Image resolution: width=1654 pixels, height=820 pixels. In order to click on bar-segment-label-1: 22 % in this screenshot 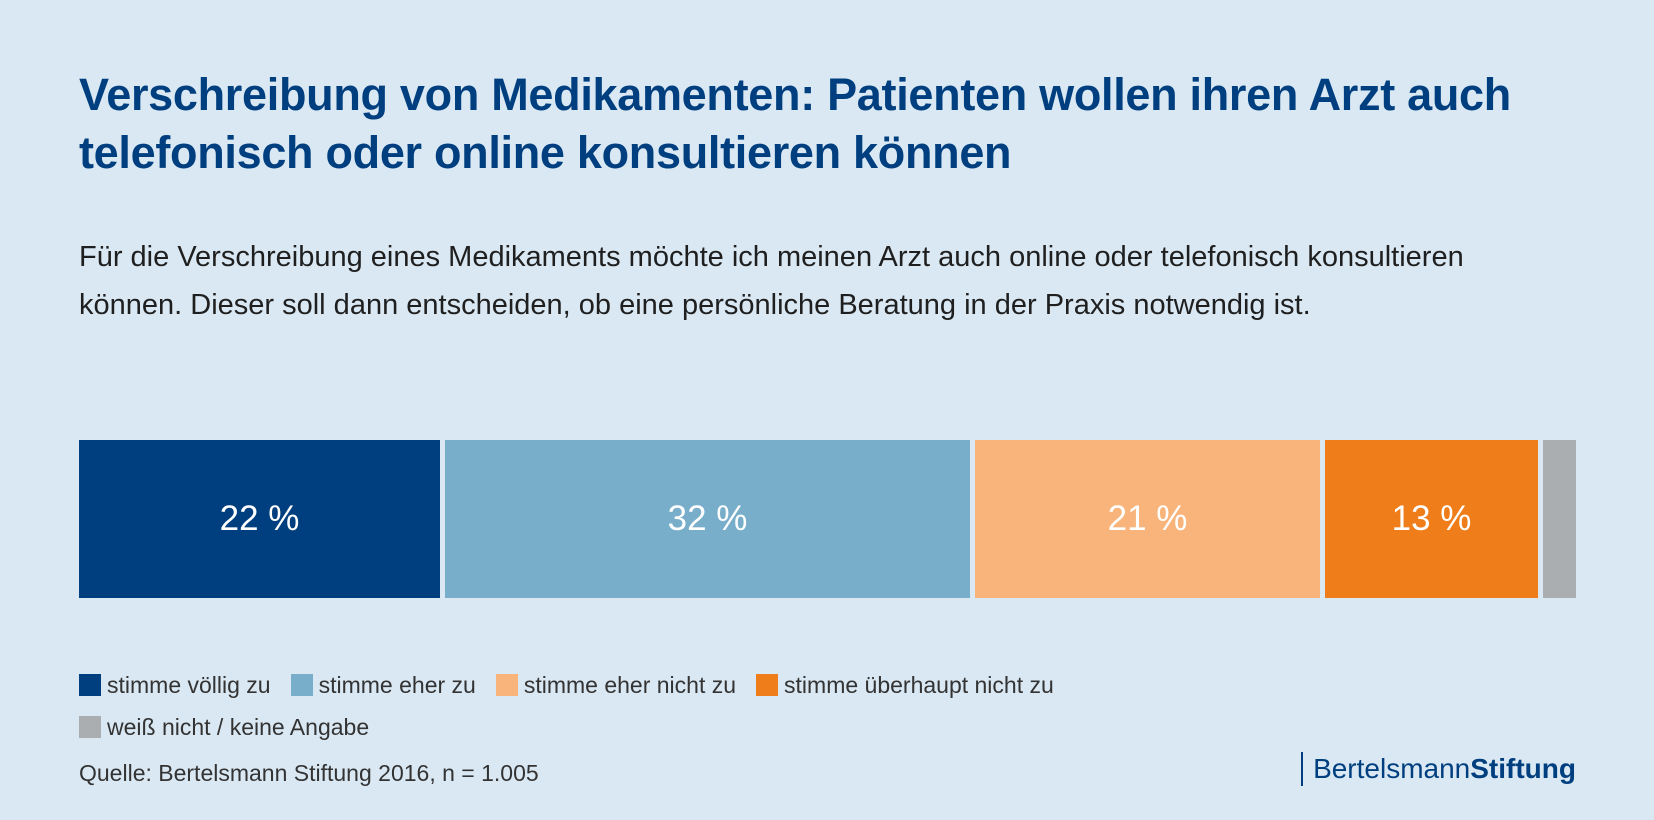, I will do `click(259, 518)`.